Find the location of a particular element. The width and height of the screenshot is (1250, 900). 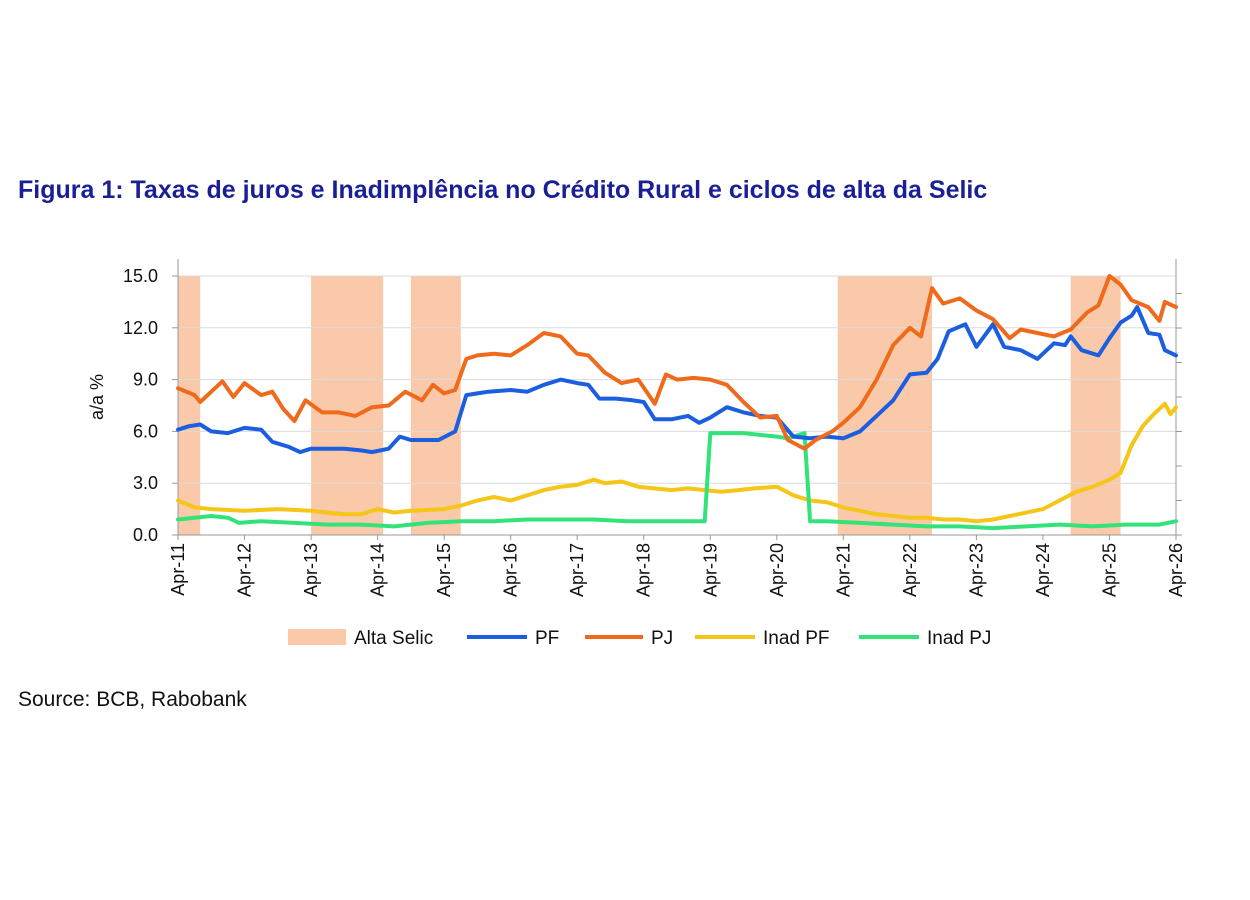

x-tick-label: Apr-16 is located at coordinates (511, 570).